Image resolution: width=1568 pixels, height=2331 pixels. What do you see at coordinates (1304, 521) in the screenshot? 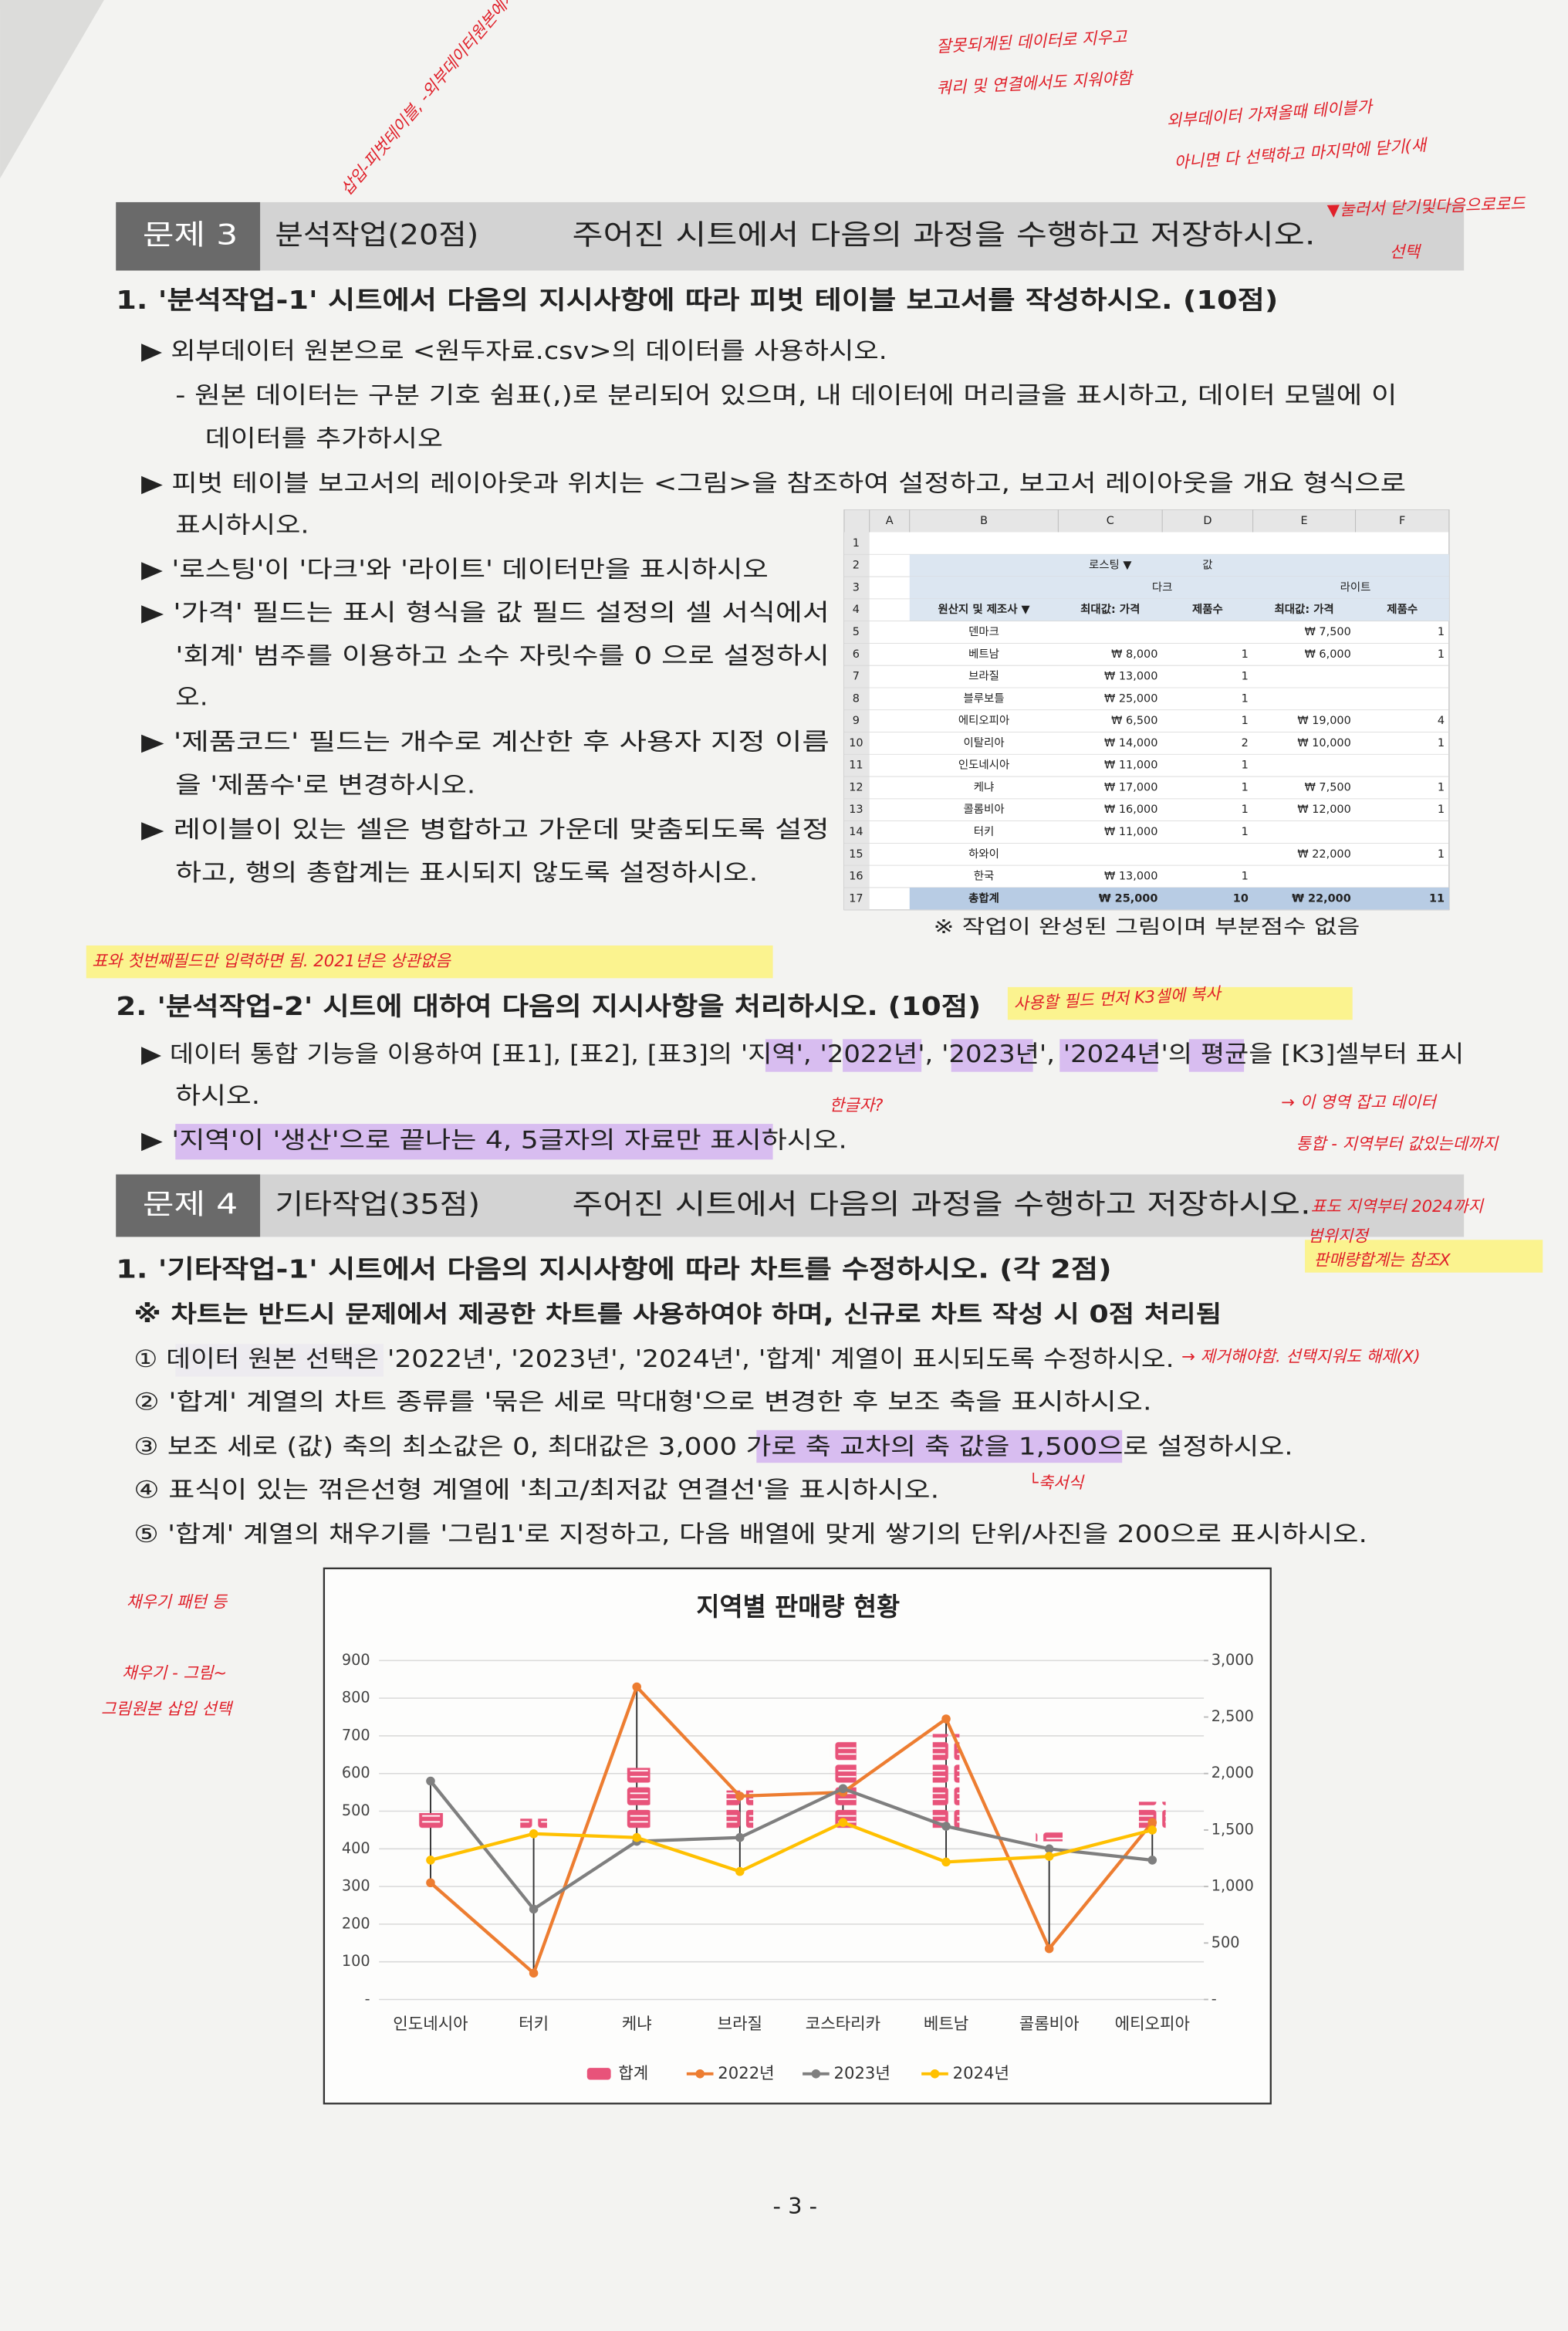
I see `column-header: E` at bounding box center [1304, 521].